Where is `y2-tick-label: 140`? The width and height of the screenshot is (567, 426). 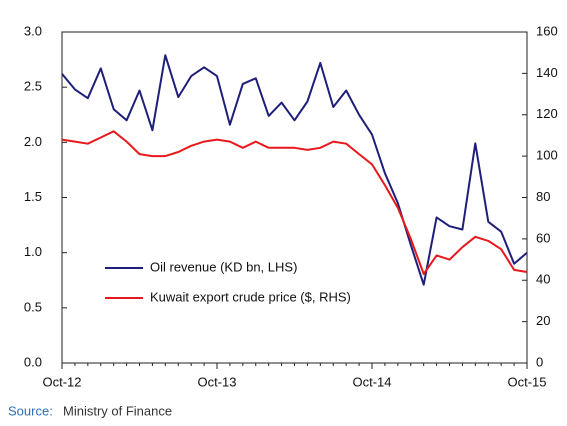 y2-tick-label: 140 is located at coordinates (547, 72).